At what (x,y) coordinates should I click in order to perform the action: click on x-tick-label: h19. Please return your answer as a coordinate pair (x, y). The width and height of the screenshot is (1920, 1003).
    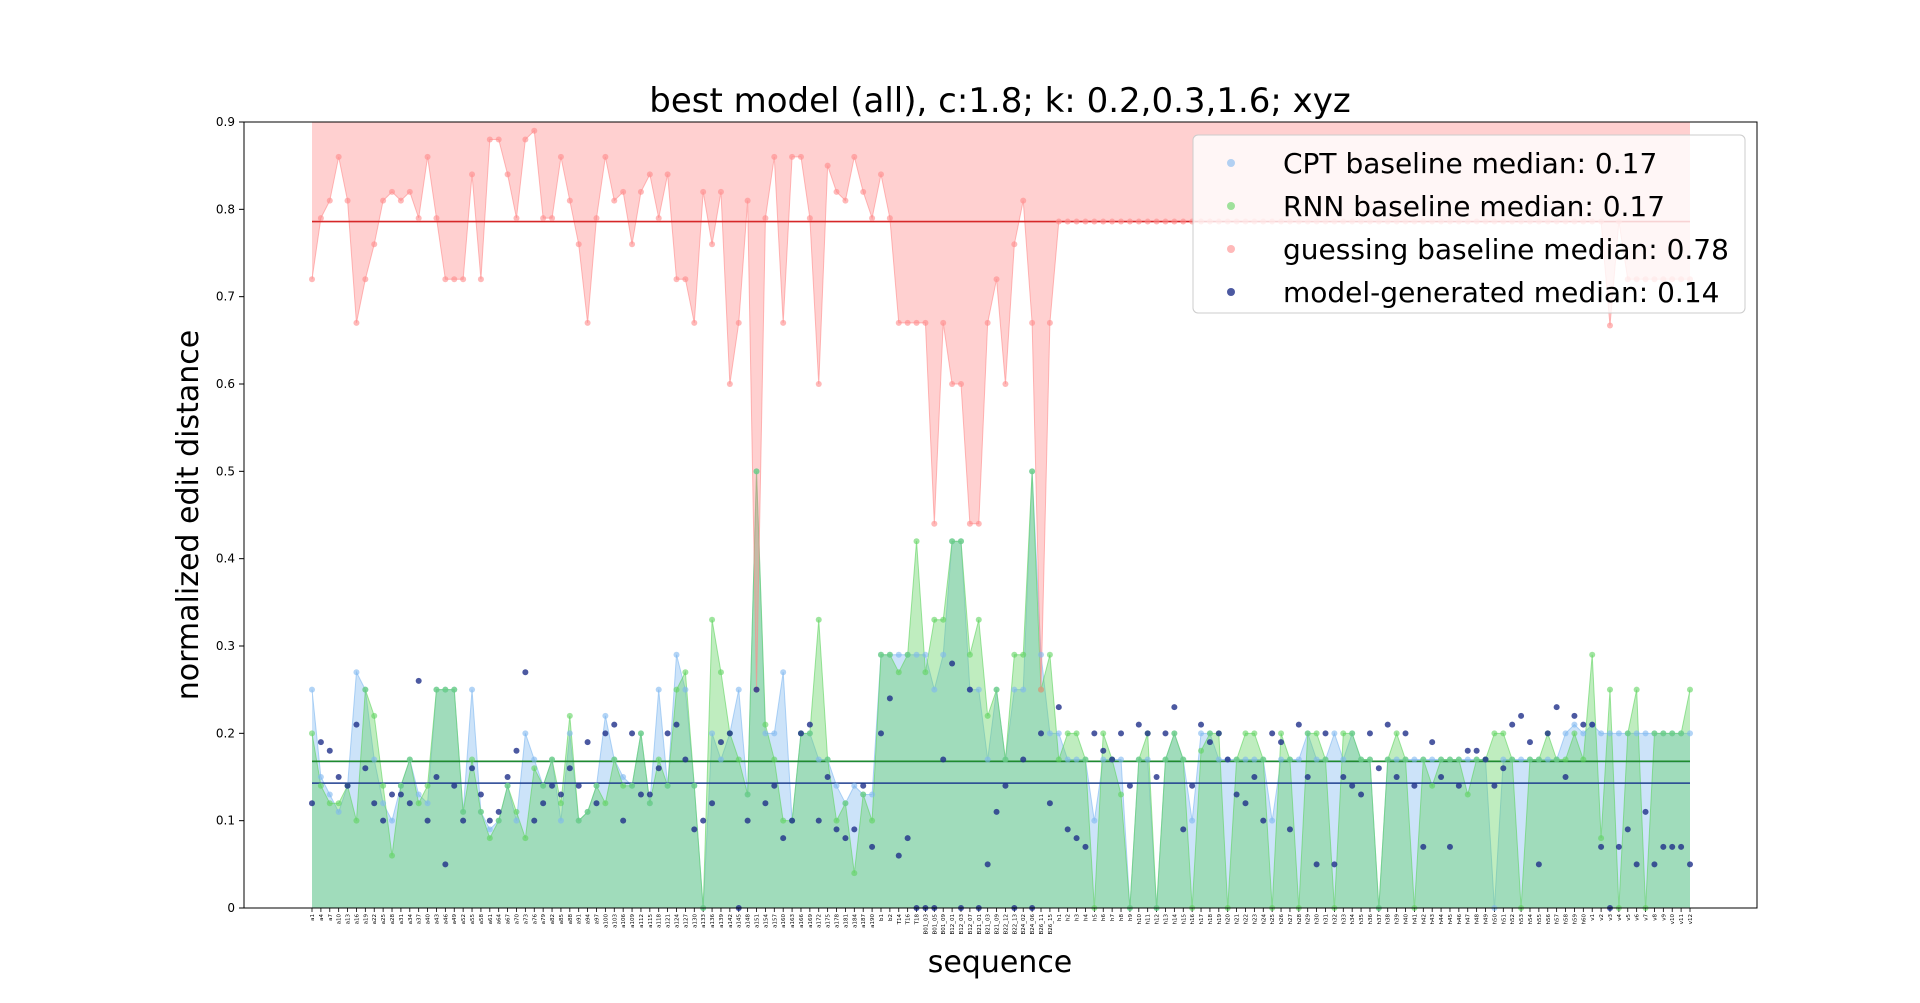
    Looking at the image, I should click on (1220, 918).